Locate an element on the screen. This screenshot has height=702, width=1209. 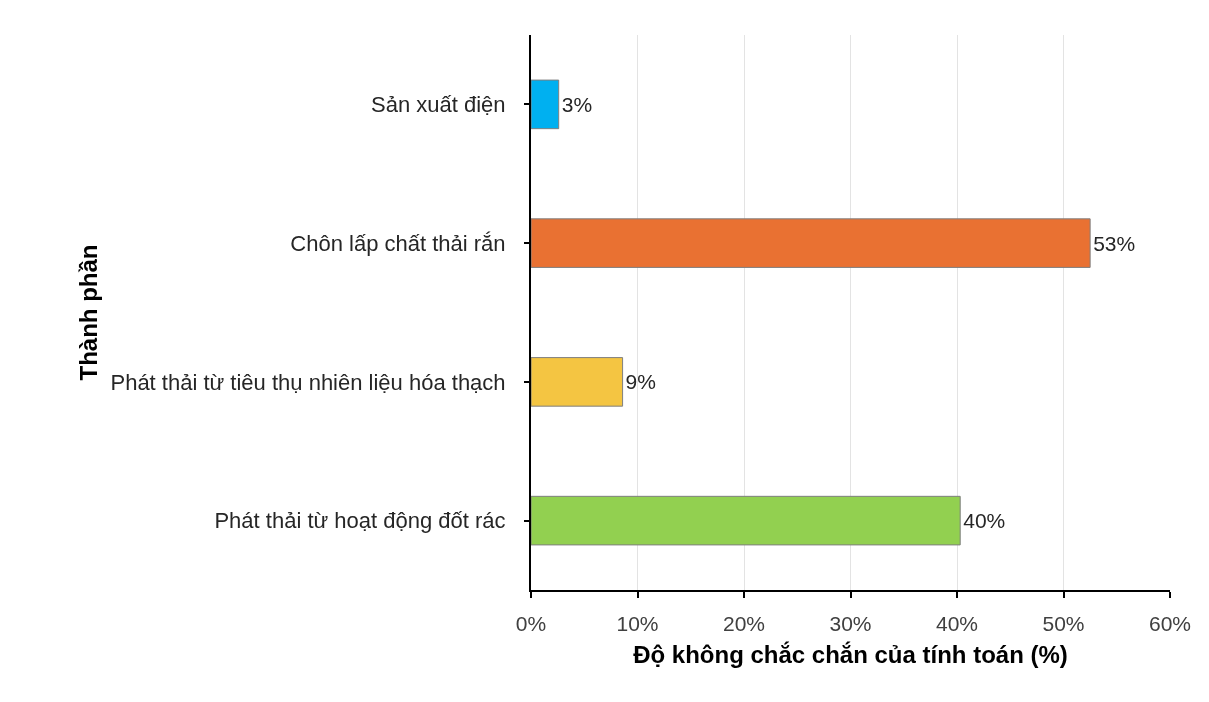
y-tick-label: Chôn lấp chất thải rắn is located at coordinates (398, 243).